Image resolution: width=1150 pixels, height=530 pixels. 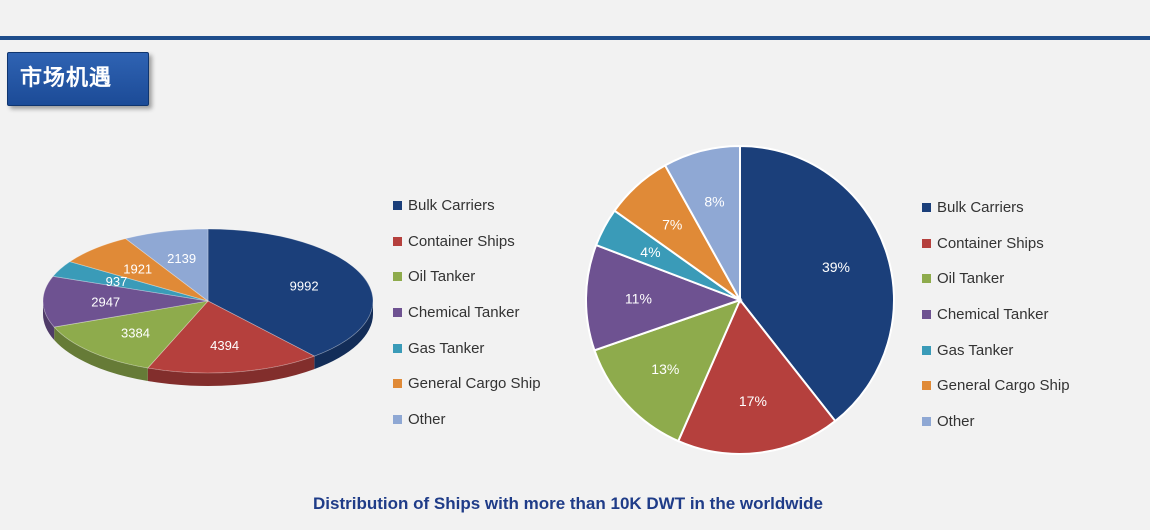 I want to click on pie-slice-chemical-tanker, so click(x=664, y=297).